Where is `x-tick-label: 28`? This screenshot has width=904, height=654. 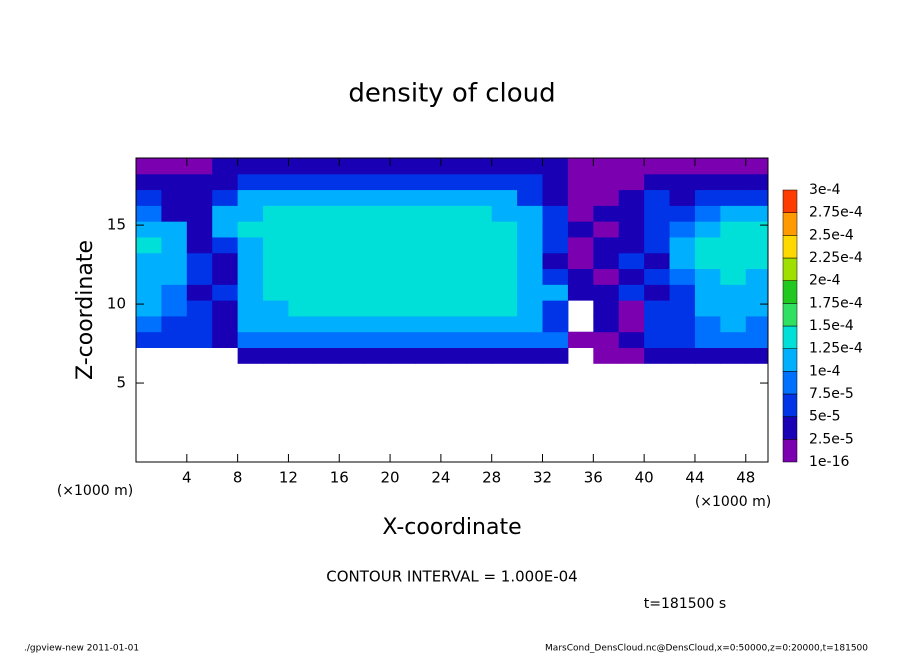
x-tick-label: 28 is located at coordinates (491, 478).